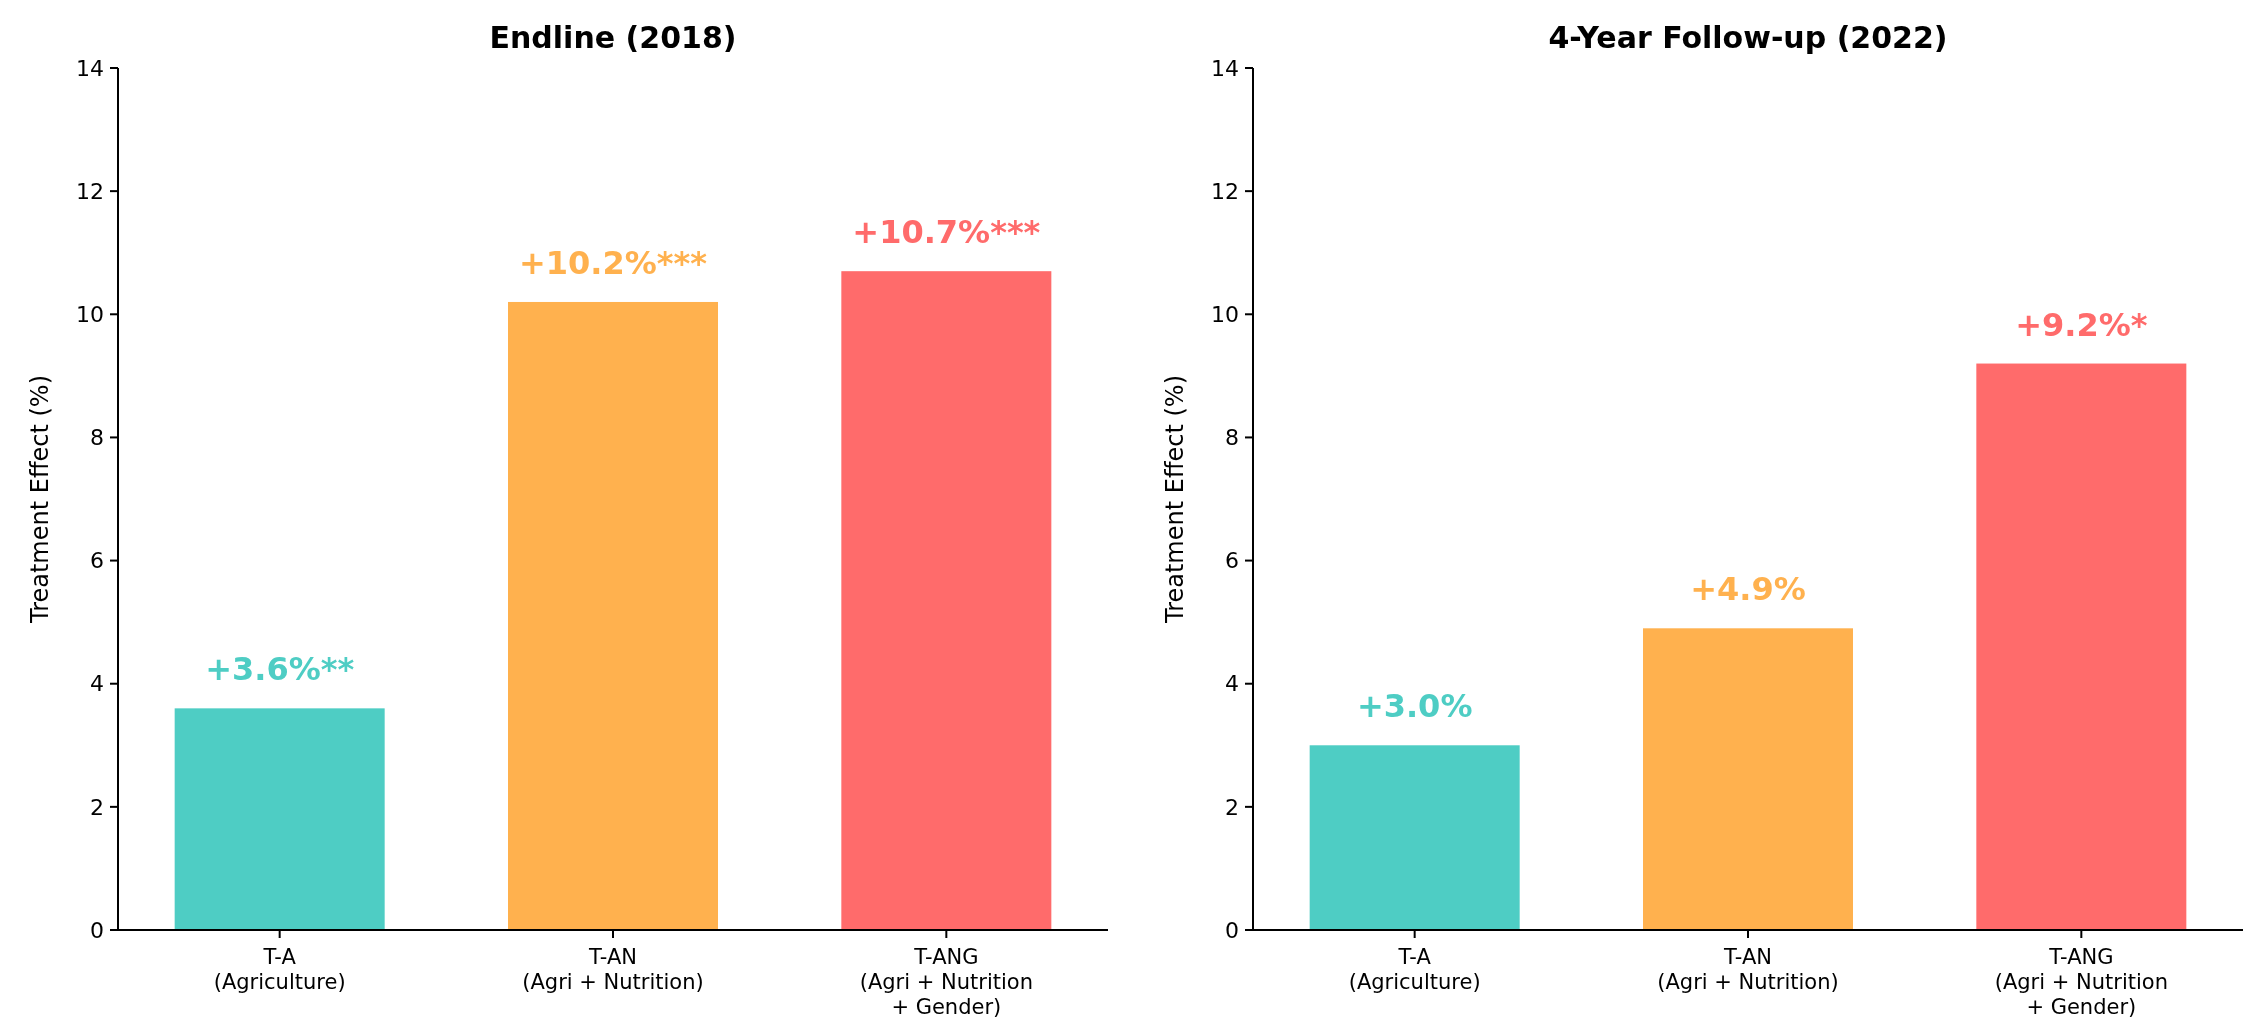  Describe the element at coordinates (1748, 589) in the screenshot. I see `data-label: +4.9%` at that location.